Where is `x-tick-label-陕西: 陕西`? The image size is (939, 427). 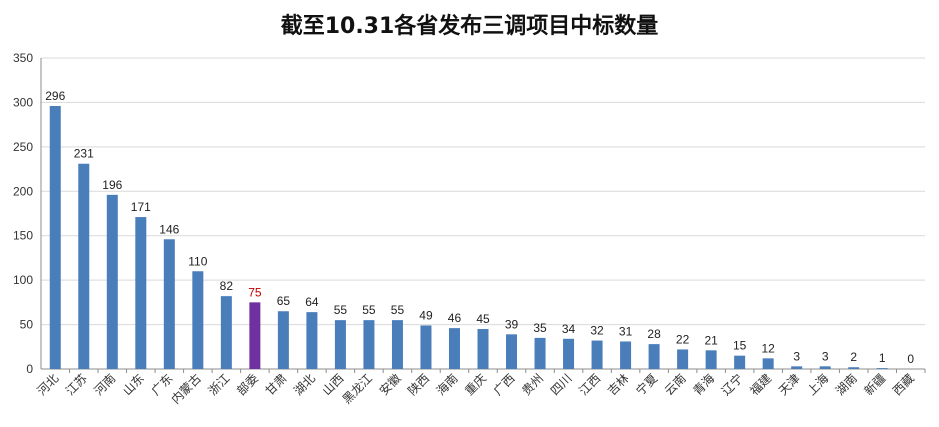
x-tick-label-陕西: 陕西 is located at coordinates (419, 385).